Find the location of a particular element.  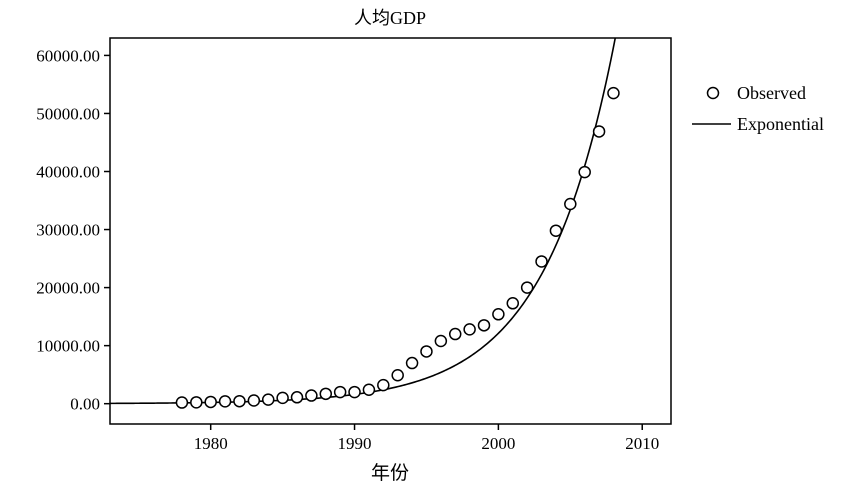

observed-point-1982 is located at coordinates (239, 401).